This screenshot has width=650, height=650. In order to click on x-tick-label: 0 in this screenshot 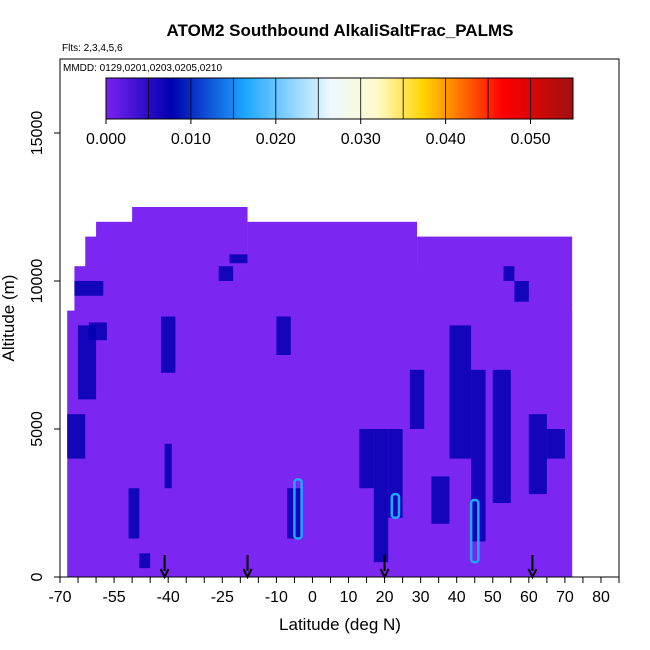, I will do `click(312, 597)`.